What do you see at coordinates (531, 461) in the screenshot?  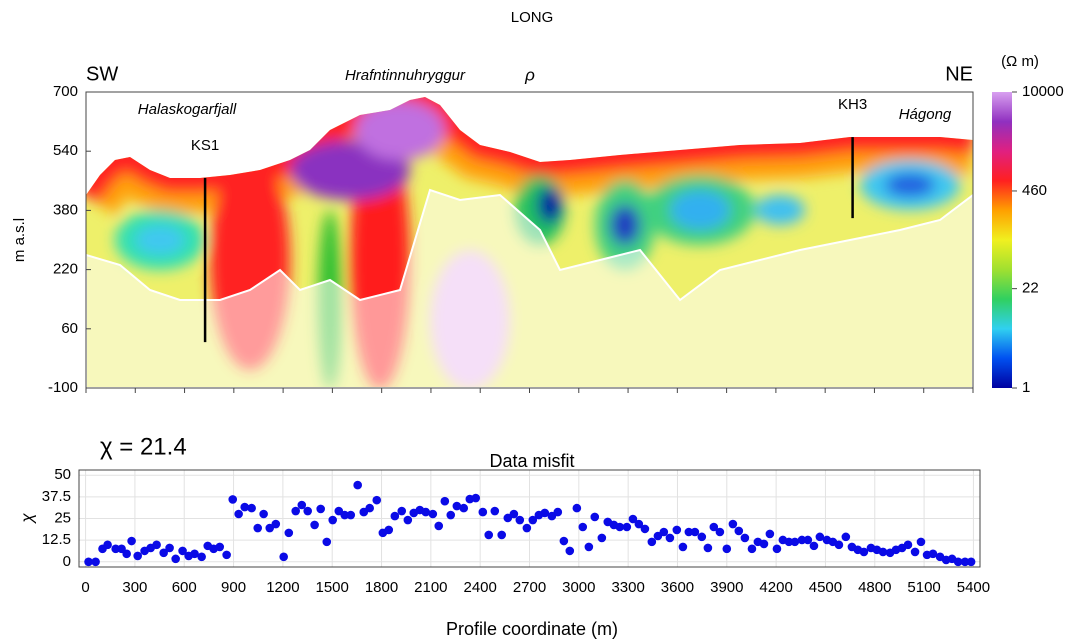 I see `chart-title: Data misfit` at bounding box center [531, 461].